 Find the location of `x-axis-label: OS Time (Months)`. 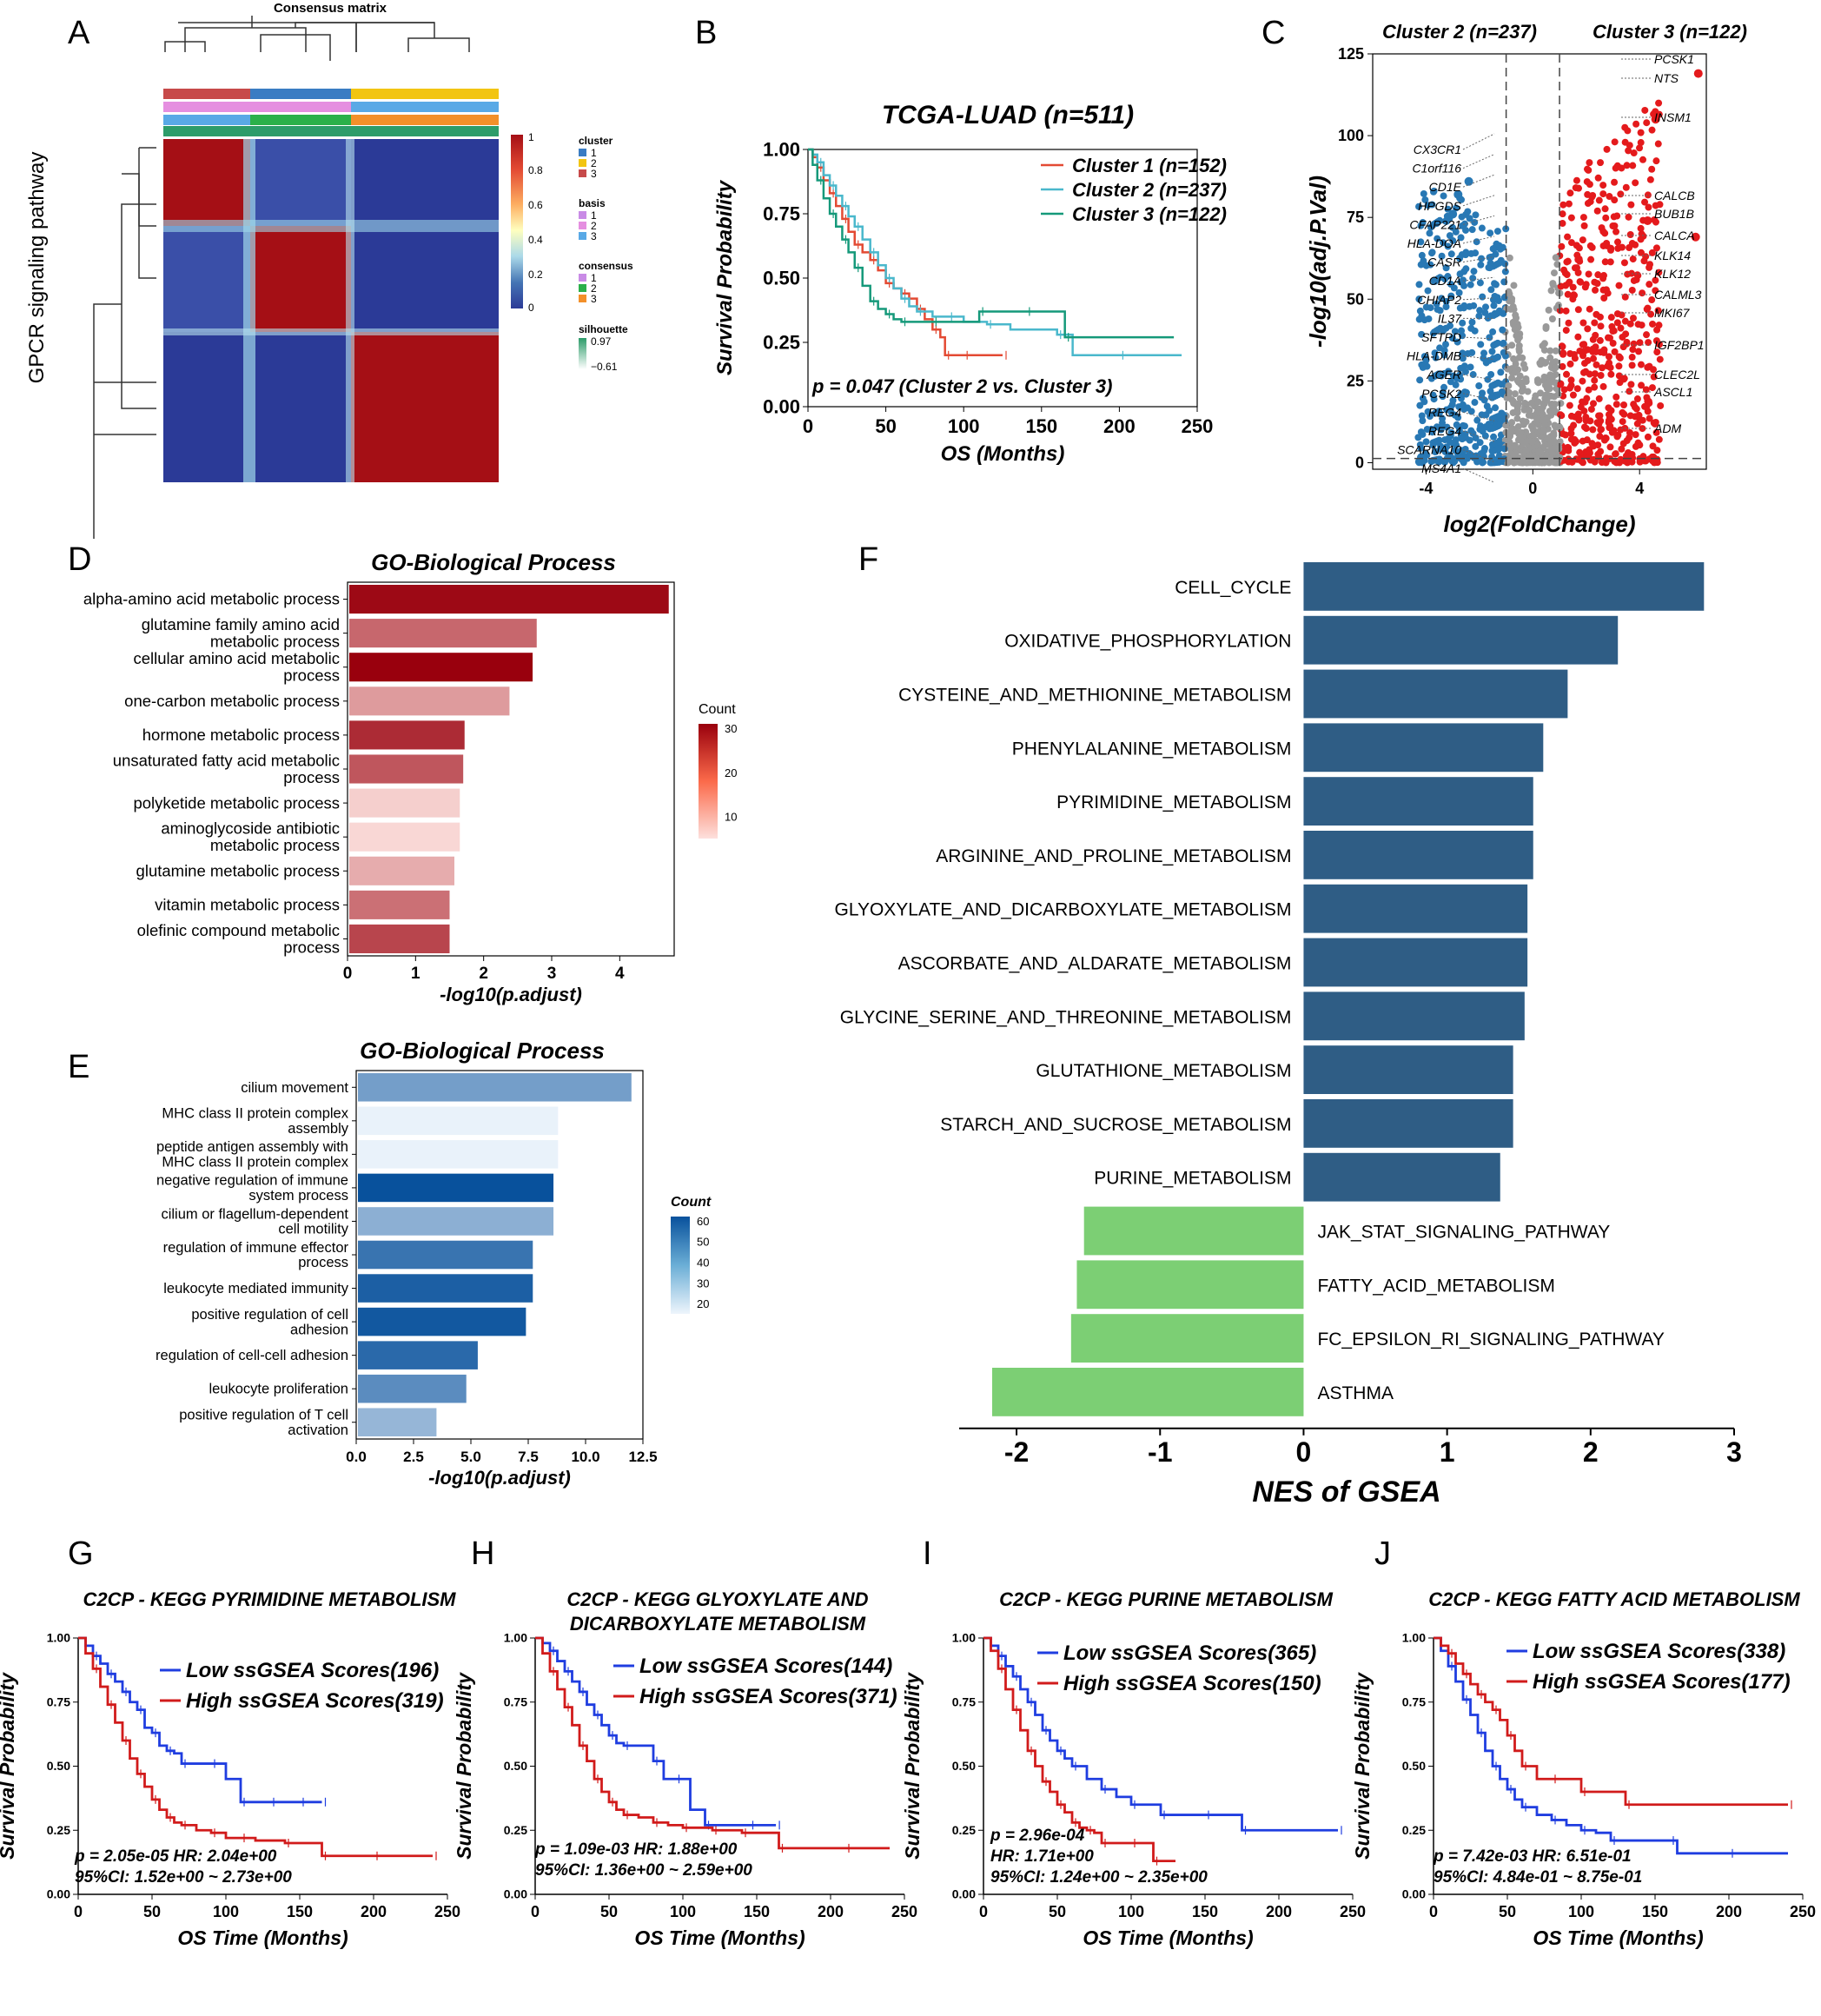

x-axis-label: OS Time (Months) is located at coordinates (1168, 1937).